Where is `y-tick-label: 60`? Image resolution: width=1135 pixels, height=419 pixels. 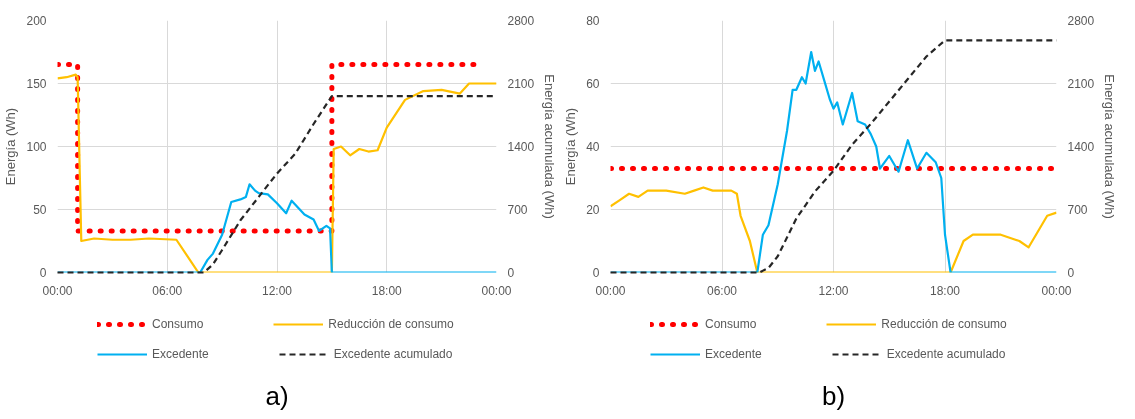
y-tick-label: 60 is located at coordinates (593, 84).